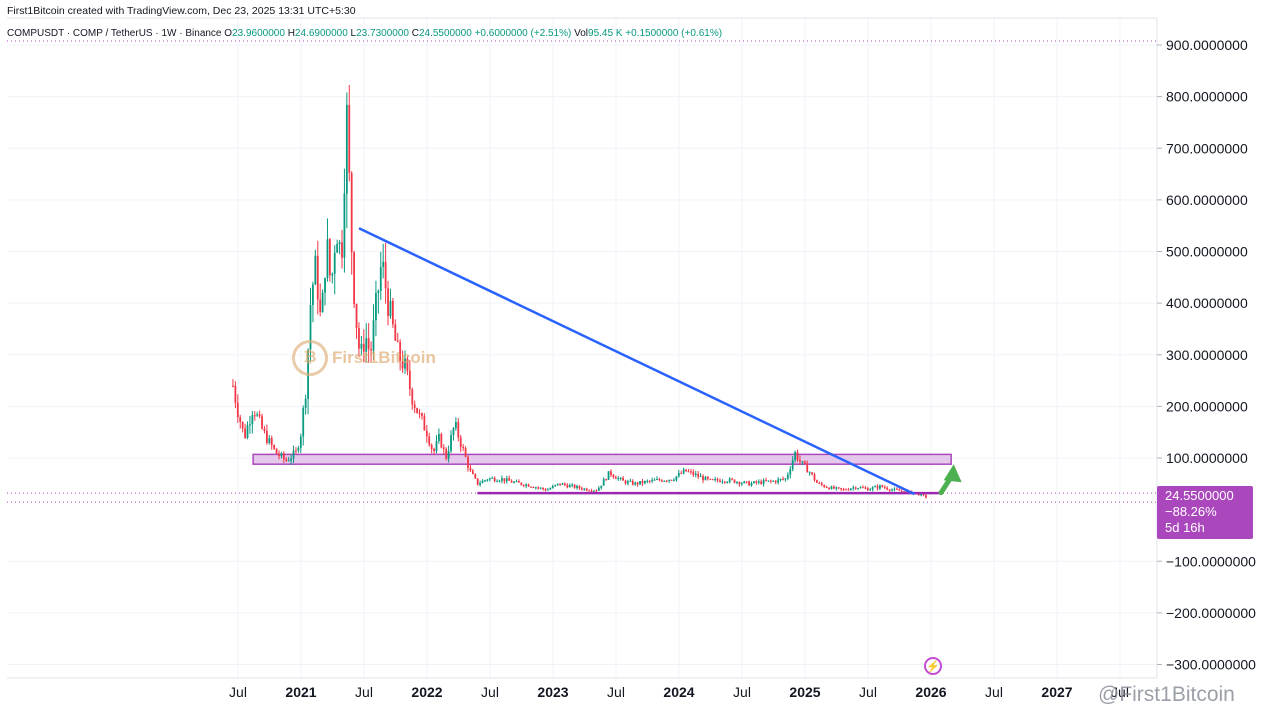 Image resolution: width=1280 pixels, height=720 pixels. Describe the element at coordinates (310, 358) in the screenshot. I see `bitcoin-coin-icon: ₿` at that location.